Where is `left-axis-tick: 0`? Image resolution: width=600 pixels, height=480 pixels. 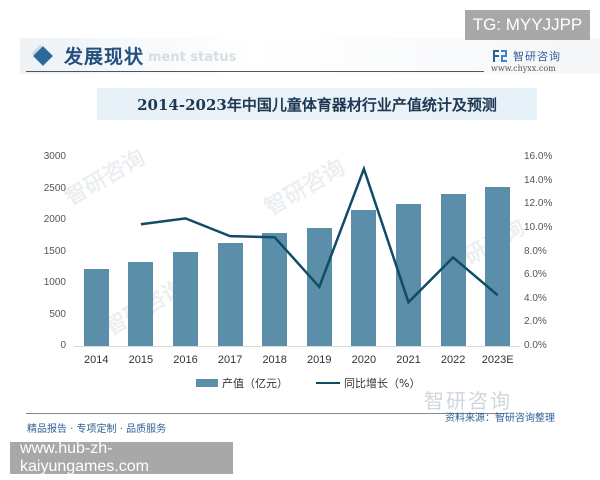
left-axis-tick: 0 is located at coordinates (63, 345).